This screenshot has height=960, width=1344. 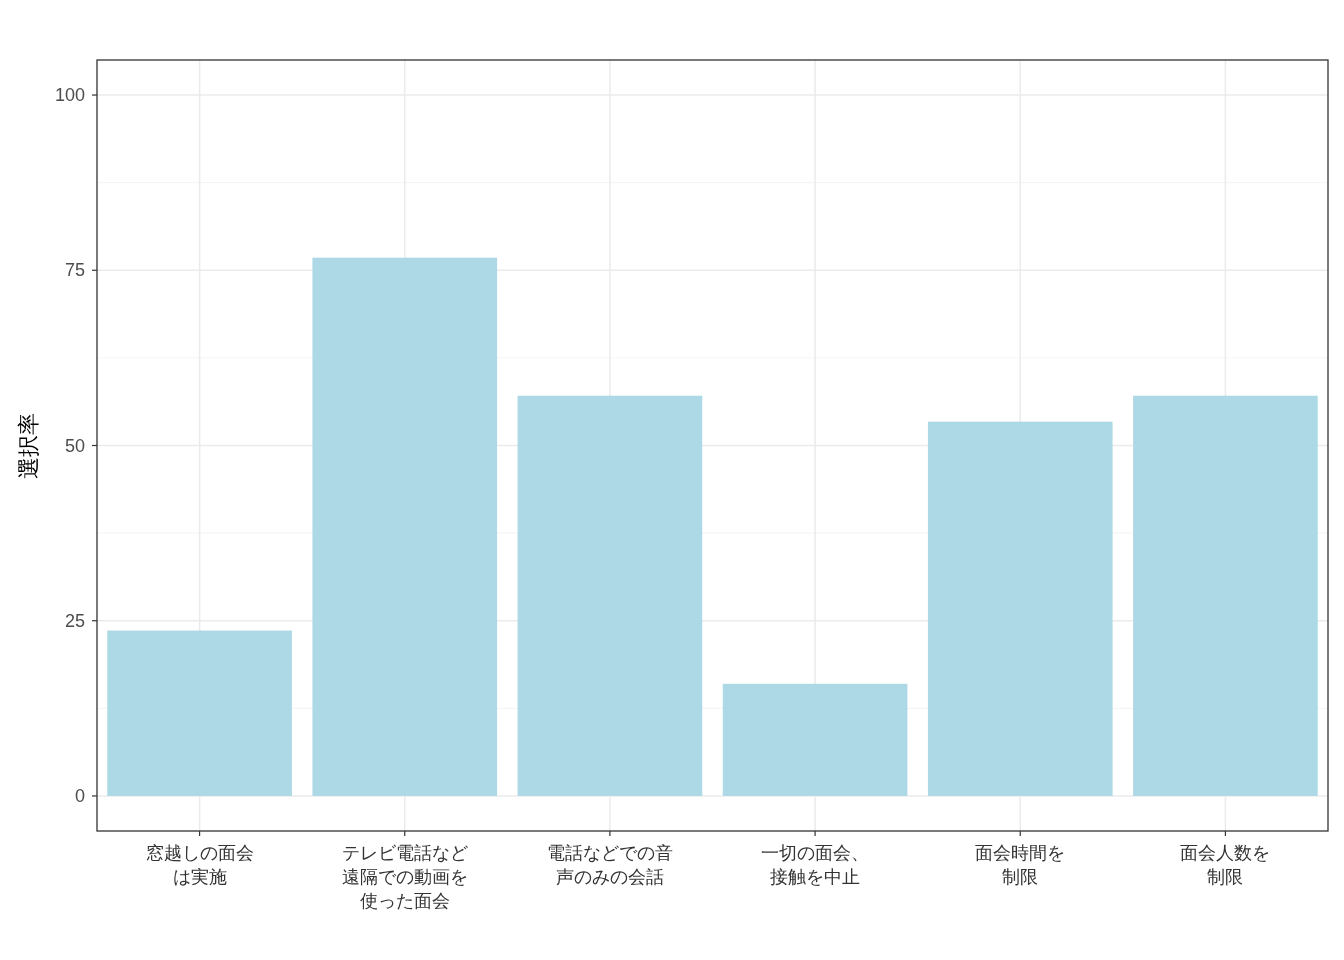 What do you see at coordinates (74, 270) in the screenshot?
I see `y-tick-label: 75` at bounding box center [74, 270].